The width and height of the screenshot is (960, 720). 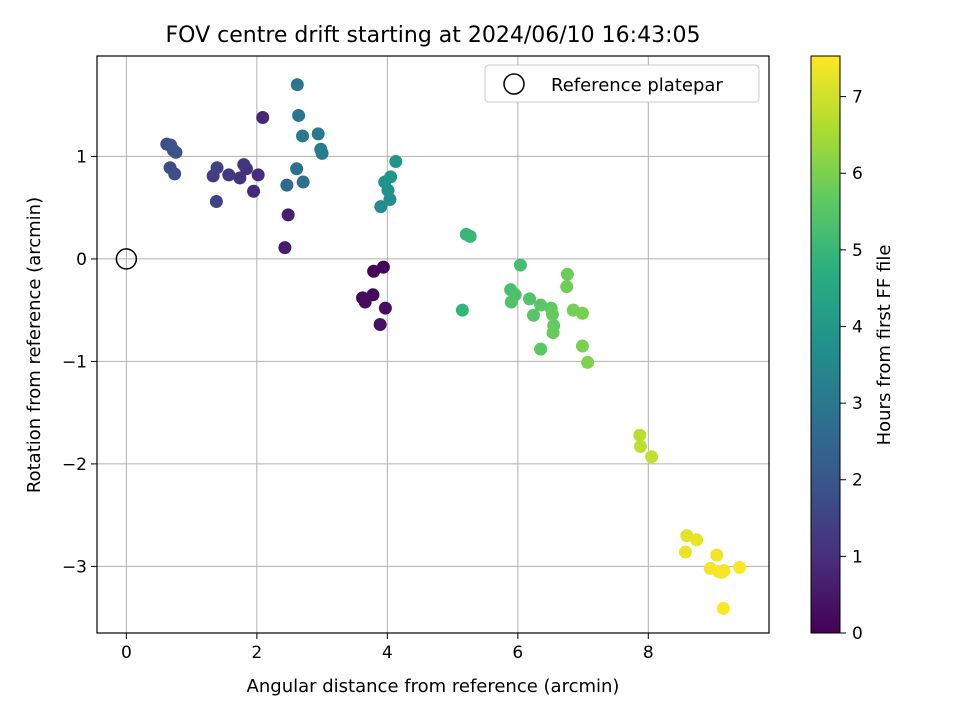 What do you see at coordinates (517, 653) in the screenshot?
I see `x-tick-label: 6` at bounding box center [517, 653].